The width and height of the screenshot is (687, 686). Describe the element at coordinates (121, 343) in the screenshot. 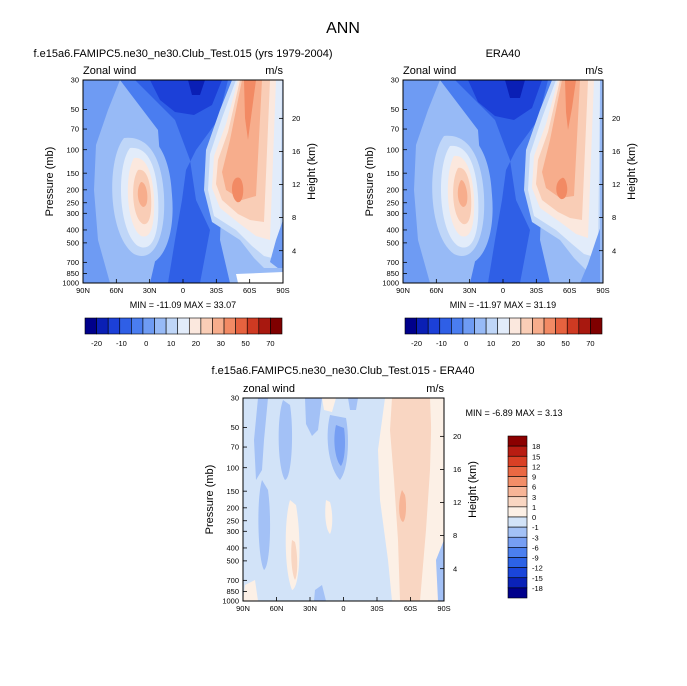

I see `panel-model-colorbar-level-label: -10` at that location.